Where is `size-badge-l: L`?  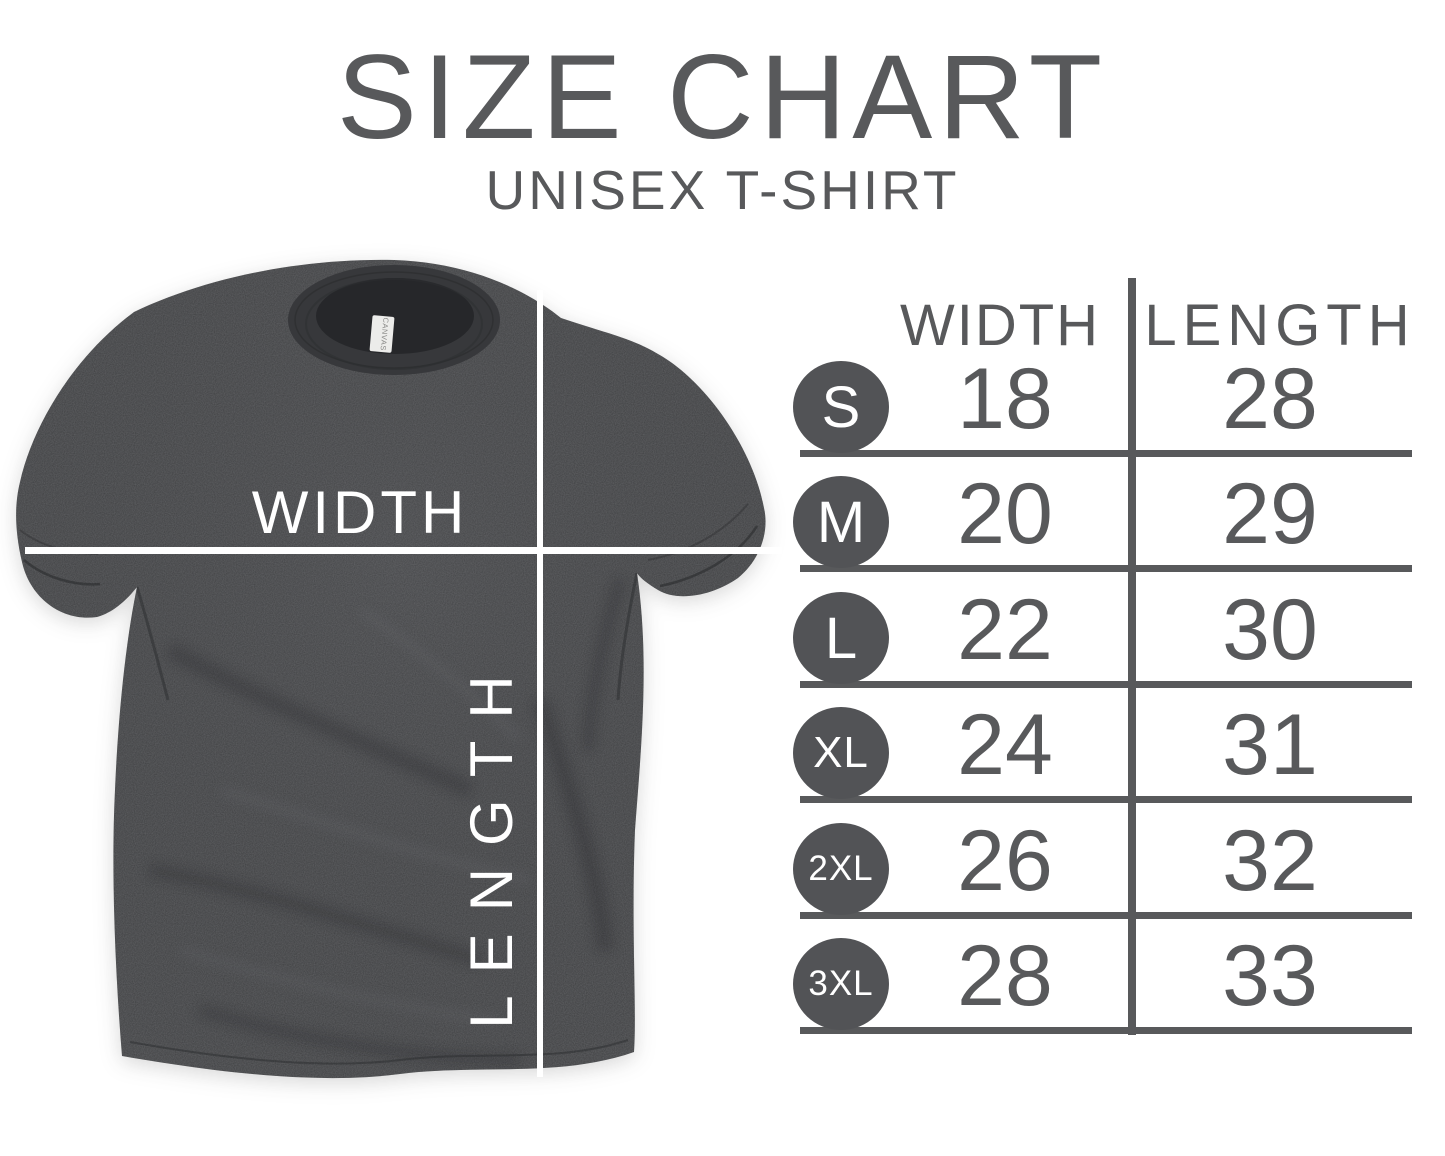 size-badge-l: L is located at coordinates (841, 638).